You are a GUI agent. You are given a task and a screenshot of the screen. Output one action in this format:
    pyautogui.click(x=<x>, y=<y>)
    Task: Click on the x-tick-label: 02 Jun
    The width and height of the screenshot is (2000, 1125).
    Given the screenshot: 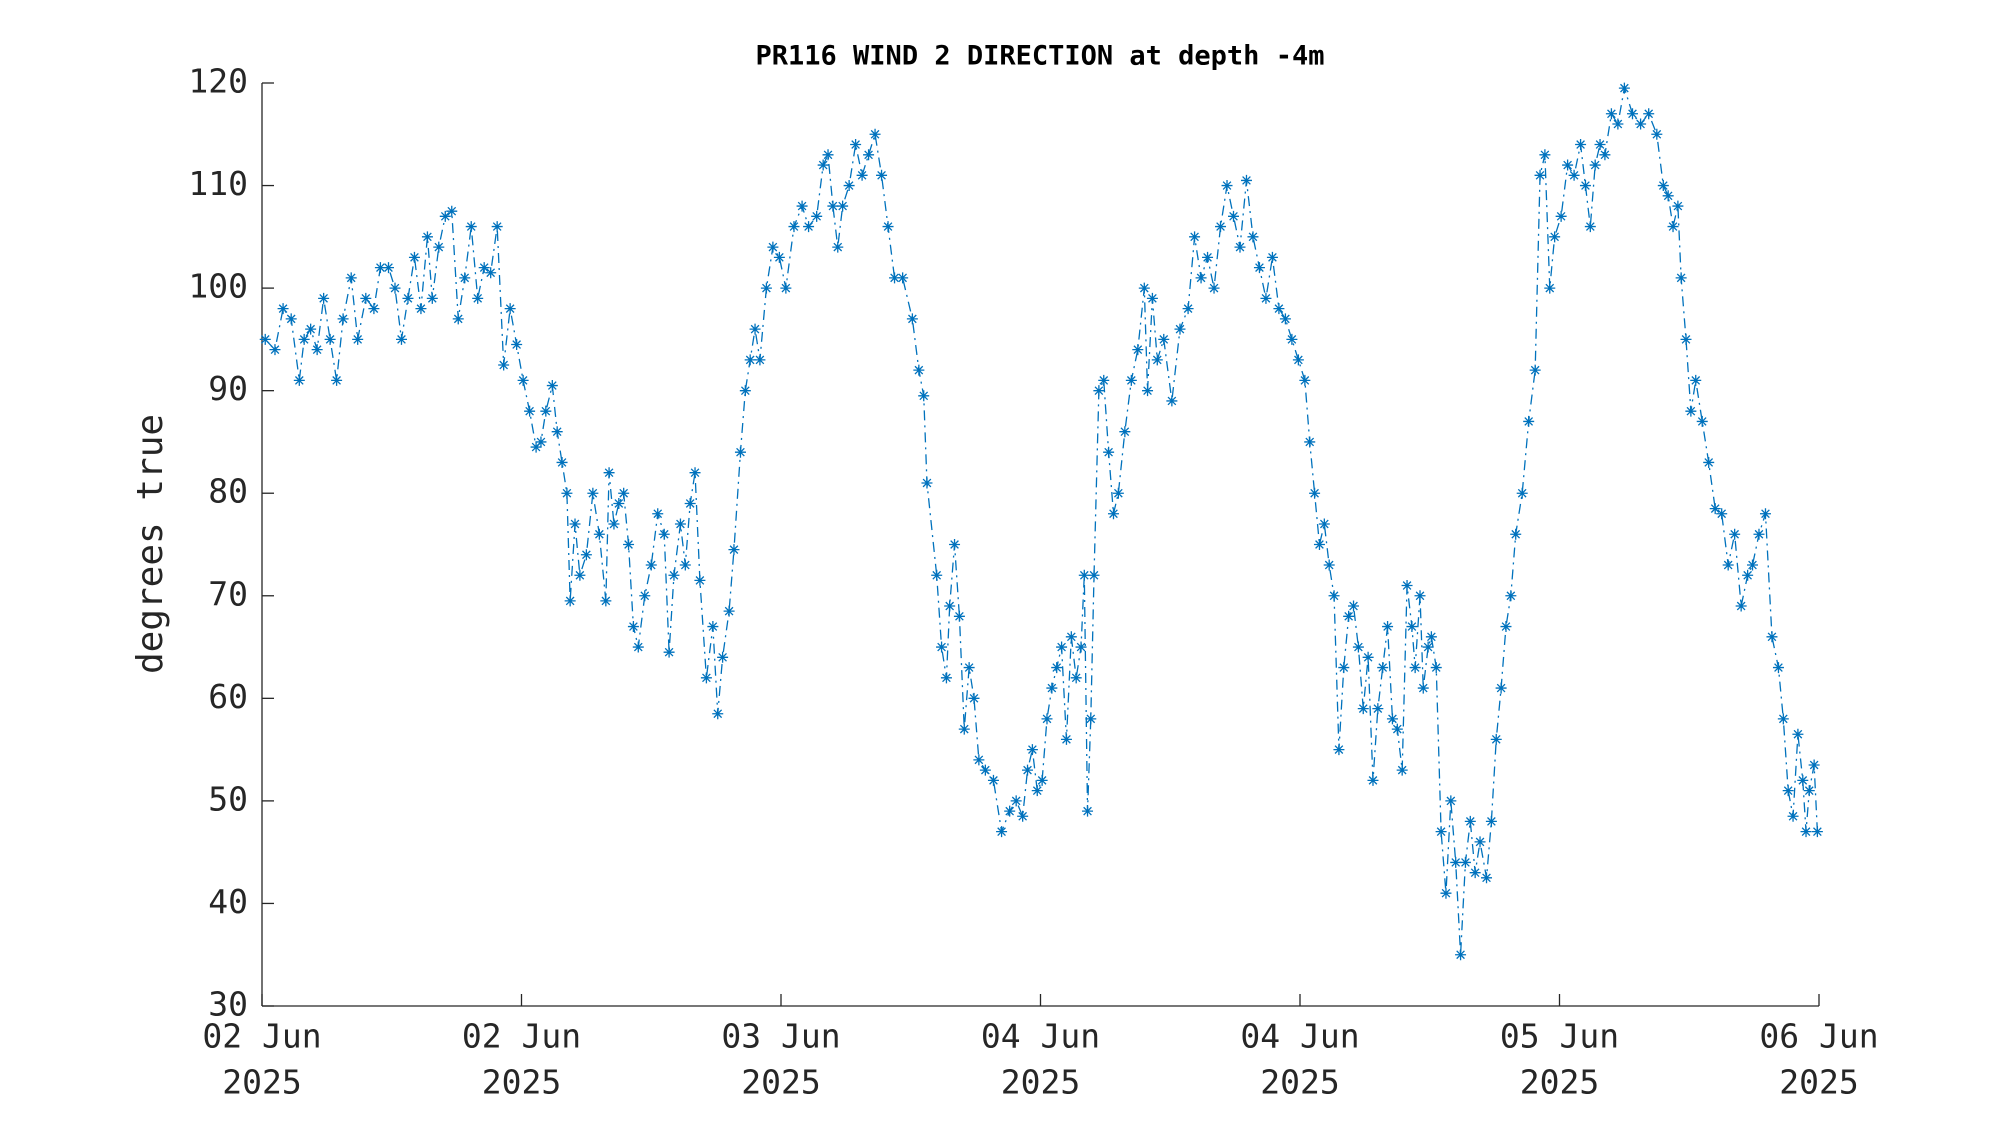 What is the action you would take?
    pyautogui.click(x=521, y=1036)
    